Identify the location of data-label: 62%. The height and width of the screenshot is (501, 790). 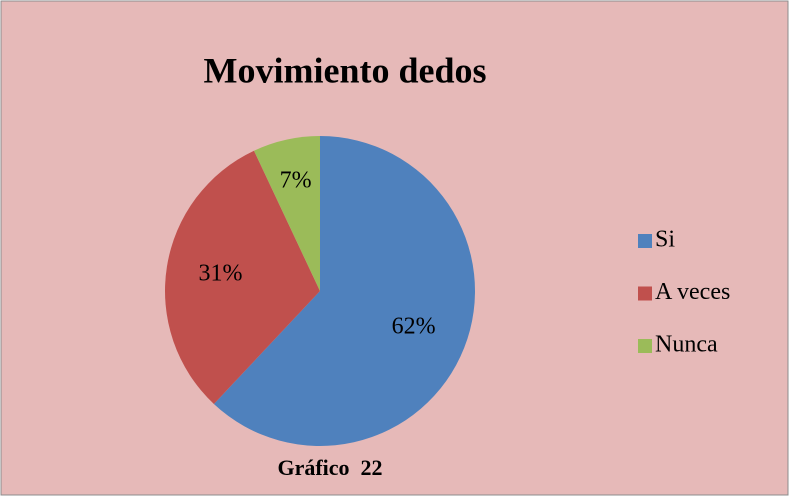
(414, 327).